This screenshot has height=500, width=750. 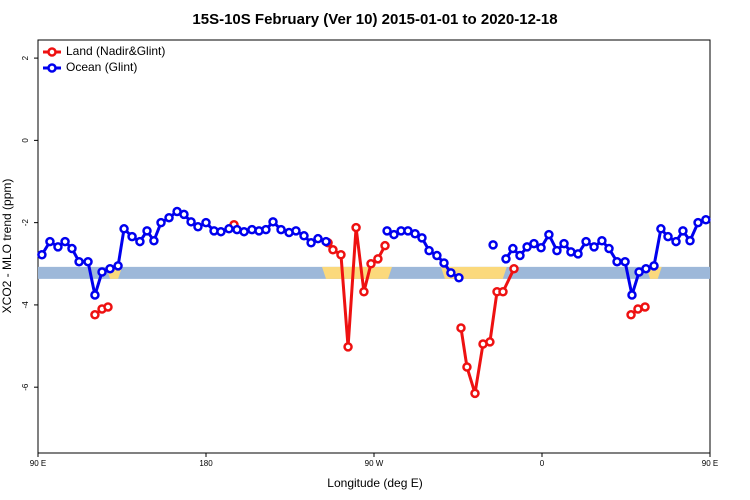 I want to click on y-tick-label: 2, so click(x=25, y=57).